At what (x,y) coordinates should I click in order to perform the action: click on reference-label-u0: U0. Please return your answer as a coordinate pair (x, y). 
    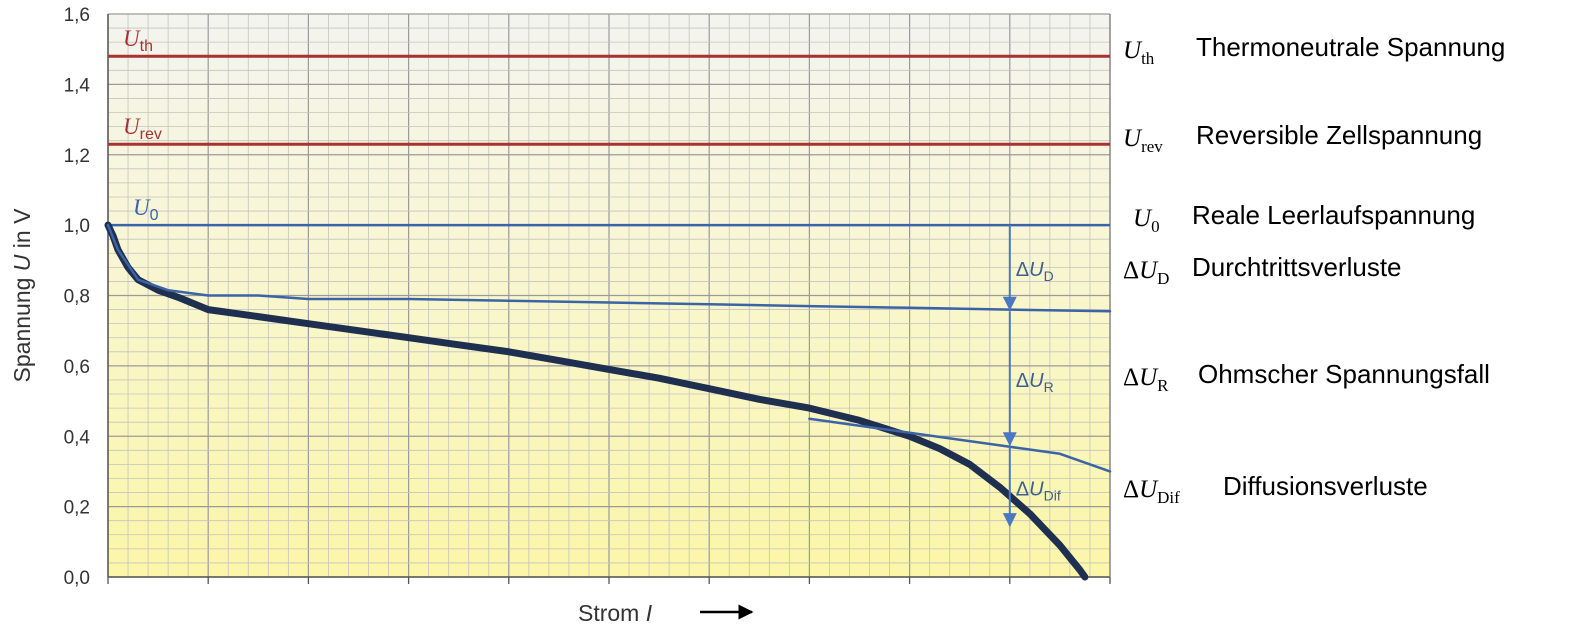
    Looking at the image, I should click on (146, 209).